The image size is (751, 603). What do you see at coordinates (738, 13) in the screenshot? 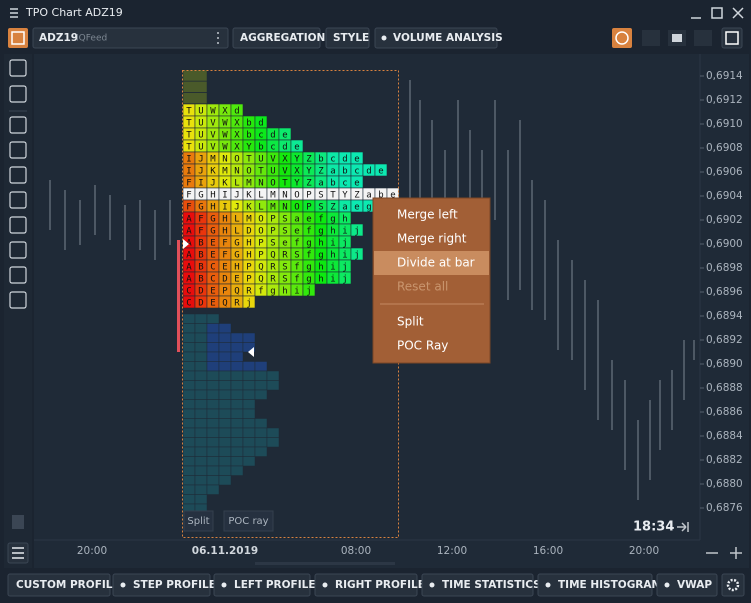
I see `close-button` at bounding box center [738, 13].